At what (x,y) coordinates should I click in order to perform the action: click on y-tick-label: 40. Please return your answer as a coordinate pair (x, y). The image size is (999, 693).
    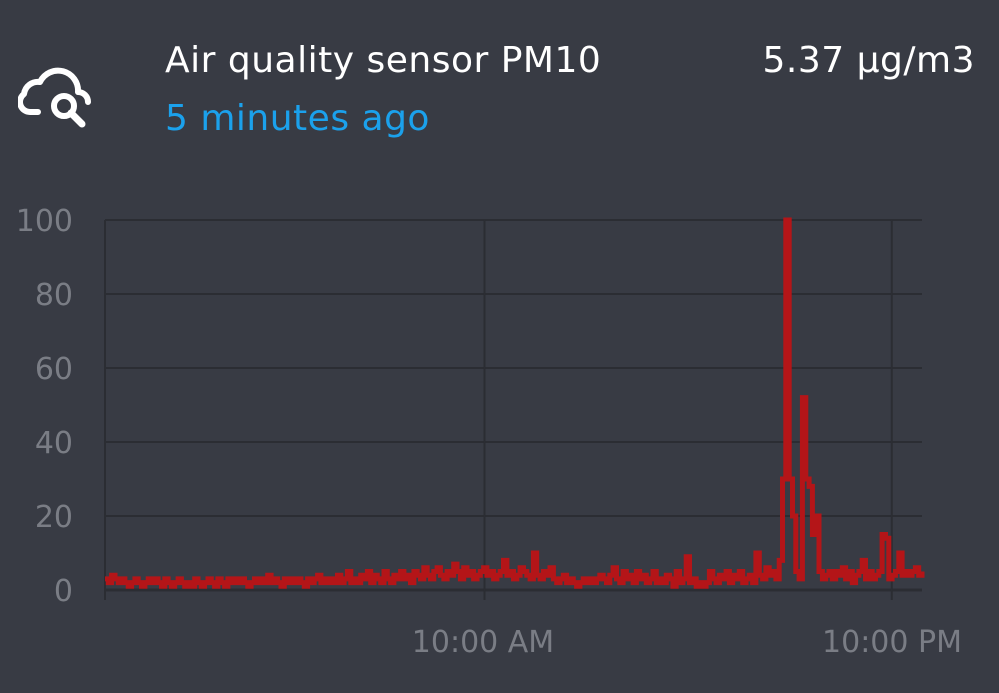
    Looking at the image, I should click on (54, 443).